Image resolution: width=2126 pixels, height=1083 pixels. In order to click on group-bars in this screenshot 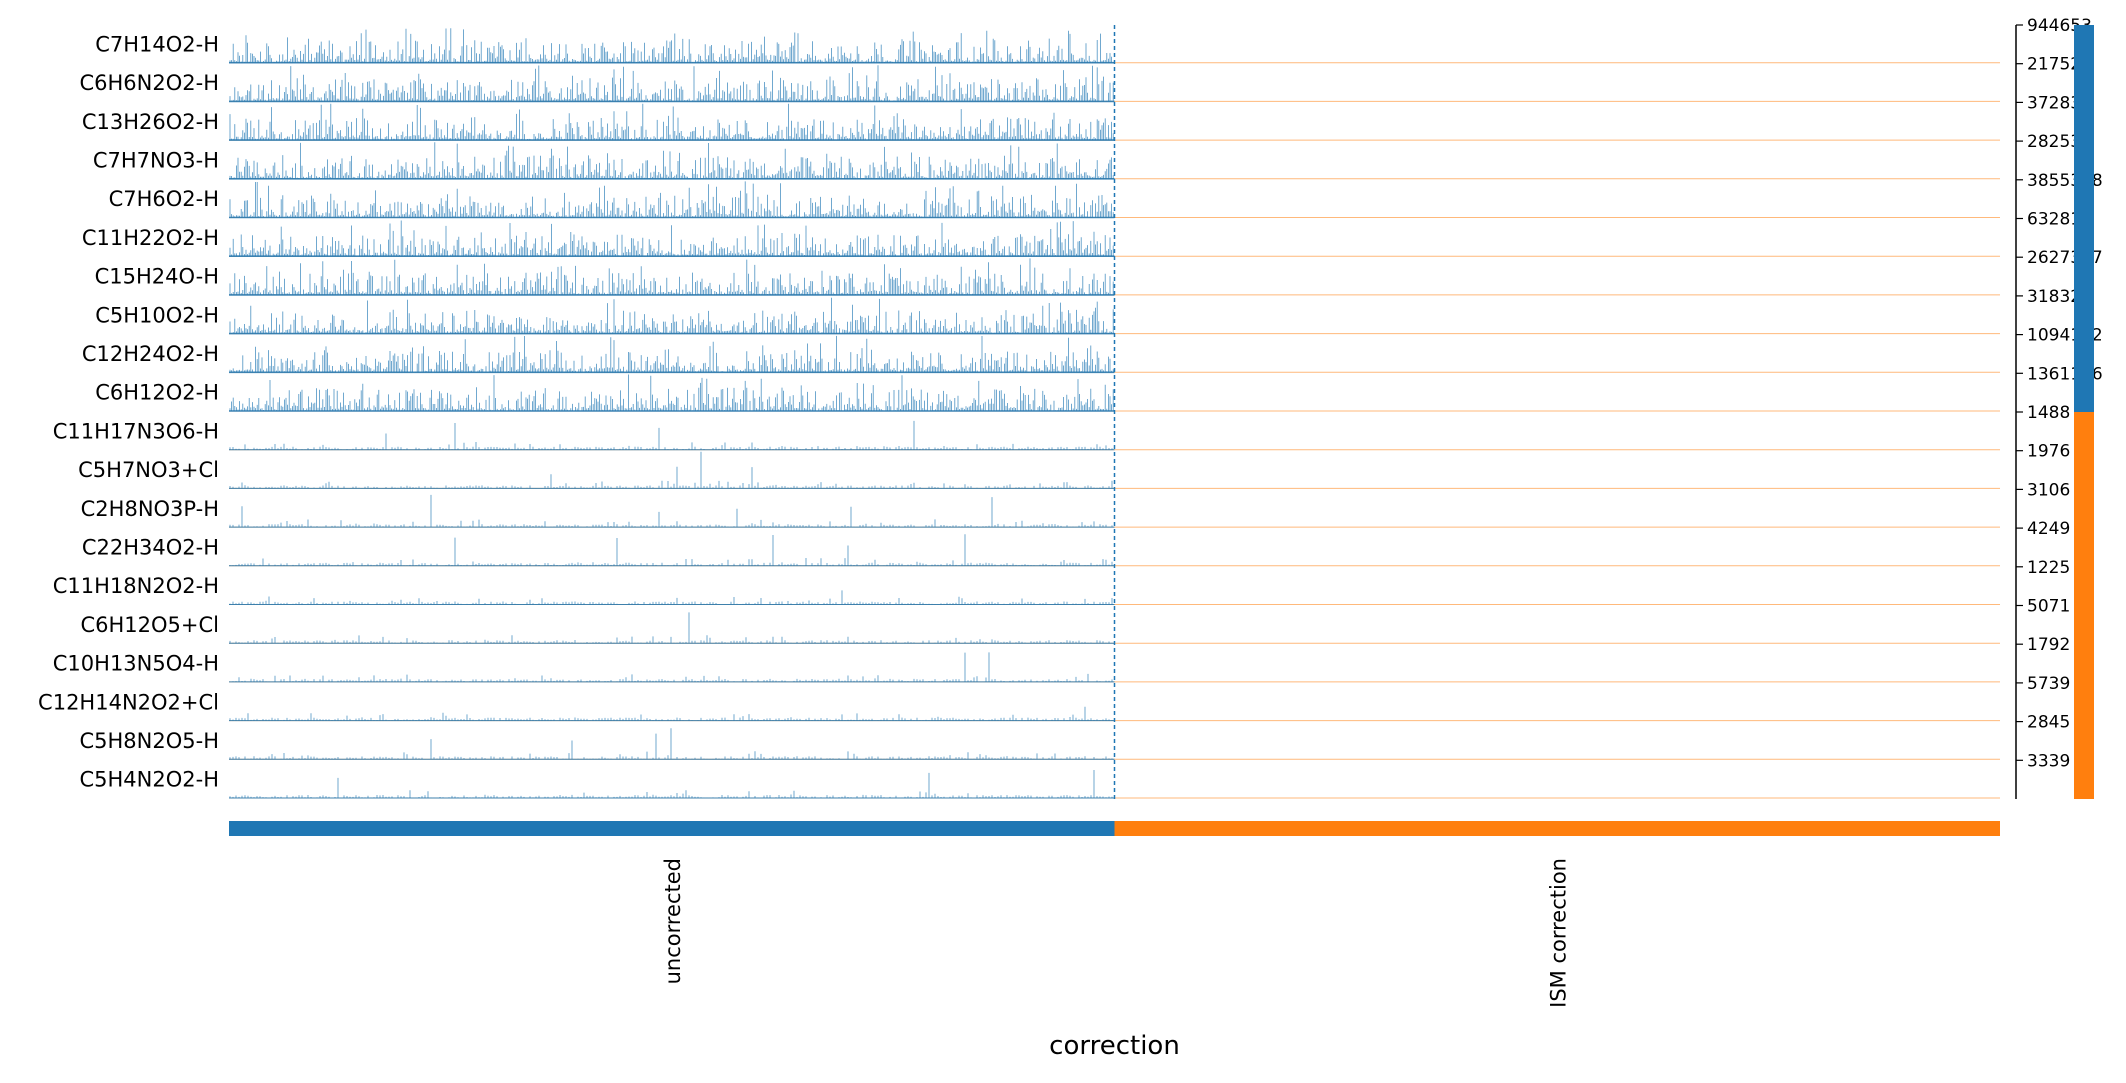, I will do `click(1114, 828)`.